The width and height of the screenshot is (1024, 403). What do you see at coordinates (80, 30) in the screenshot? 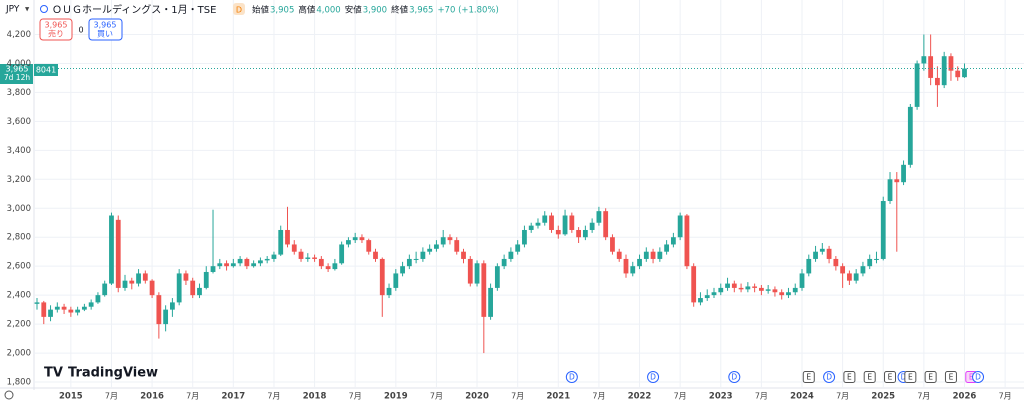
I see `spread: 0` at bounding box center [80, 30].